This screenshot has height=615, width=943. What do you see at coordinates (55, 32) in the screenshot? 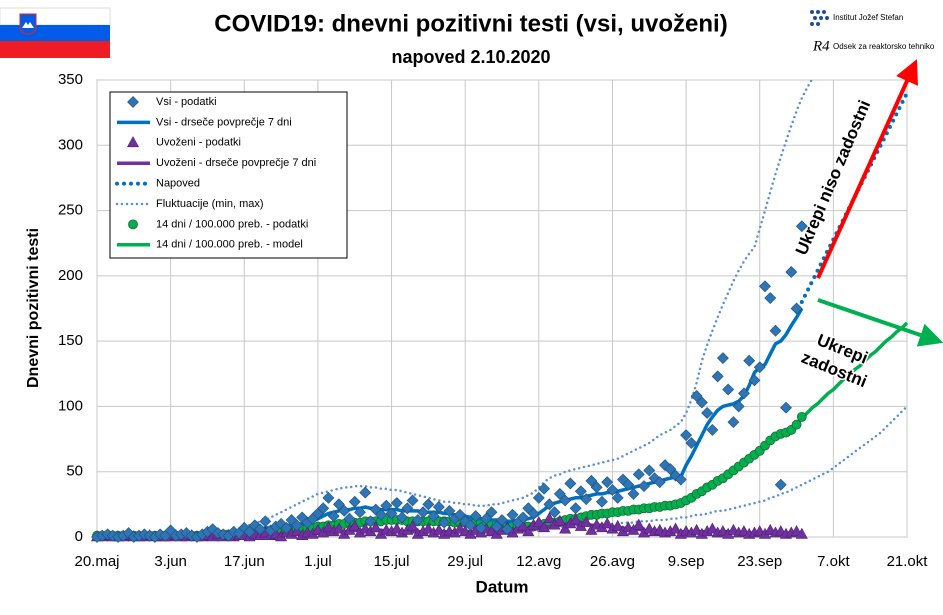
I see `flag` at bounding box center [55, 32].